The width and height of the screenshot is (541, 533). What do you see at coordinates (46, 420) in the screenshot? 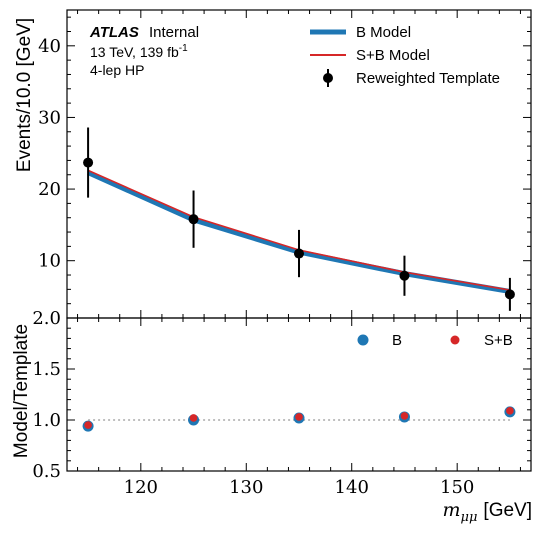
I see `ratio-y-tick-label: 1.0` at bounding box center [46, 420].